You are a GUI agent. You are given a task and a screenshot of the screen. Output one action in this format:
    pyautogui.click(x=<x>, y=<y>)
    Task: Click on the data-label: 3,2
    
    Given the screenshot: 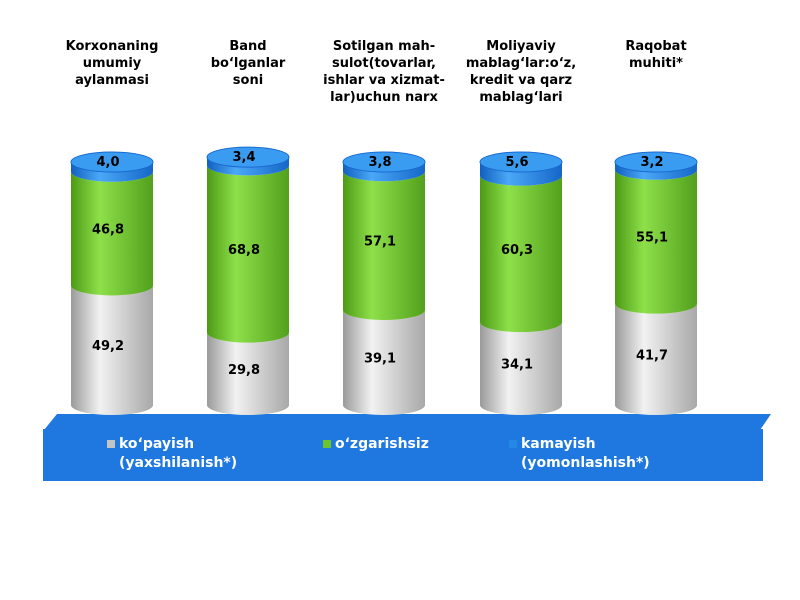 What is the action you would take?
    pyautogui.click(x=651, y=162)
    